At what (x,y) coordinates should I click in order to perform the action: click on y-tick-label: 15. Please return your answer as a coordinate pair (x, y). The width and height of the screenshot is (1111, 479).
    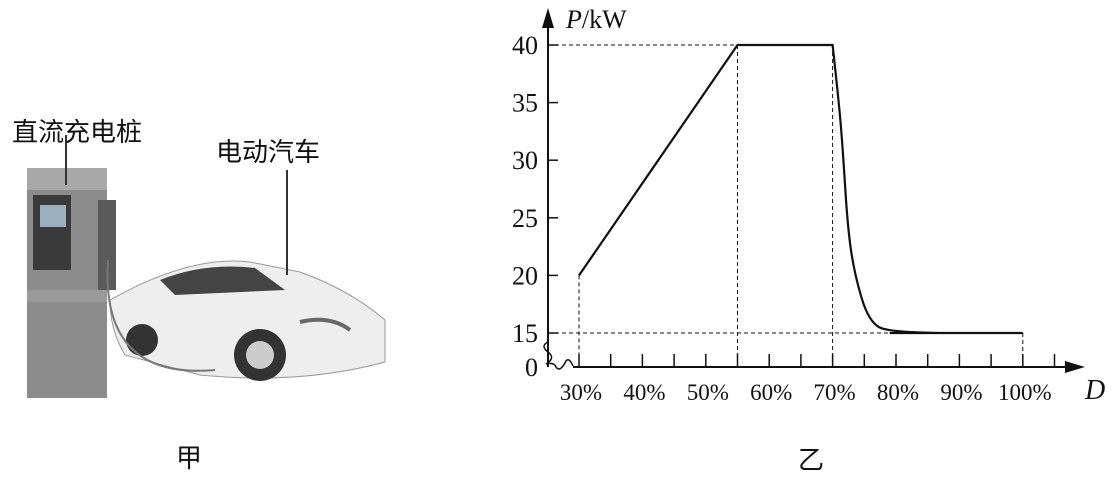
    Looking at the image, I should click on (525, 333).